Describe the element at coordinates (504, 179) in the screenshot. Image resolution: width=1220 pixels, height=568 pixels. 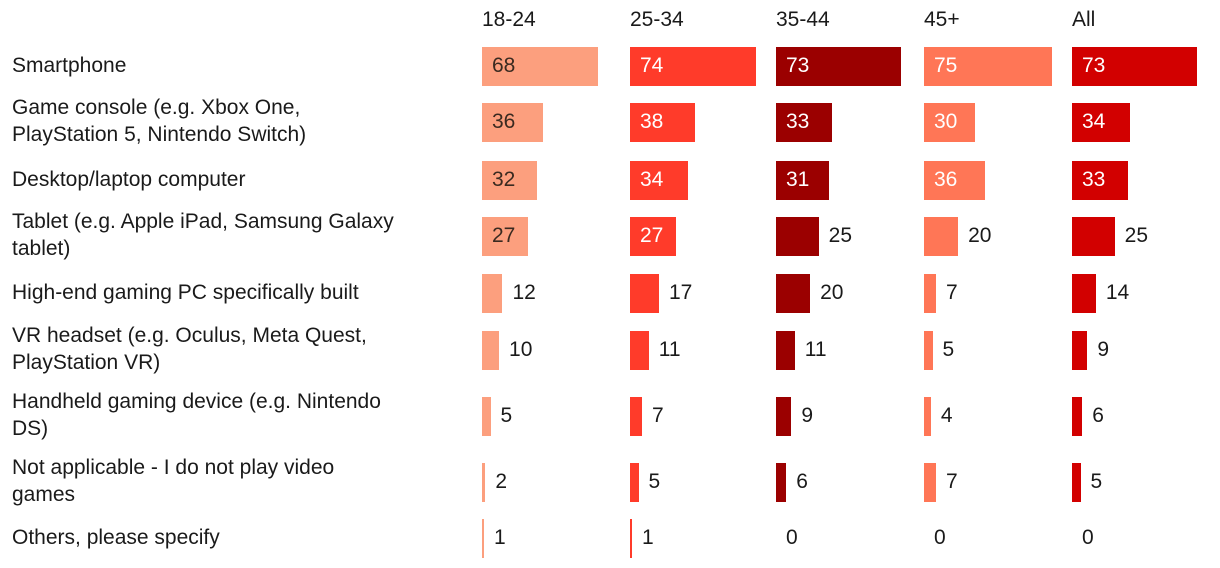
I see `value-label: 32` at that location.